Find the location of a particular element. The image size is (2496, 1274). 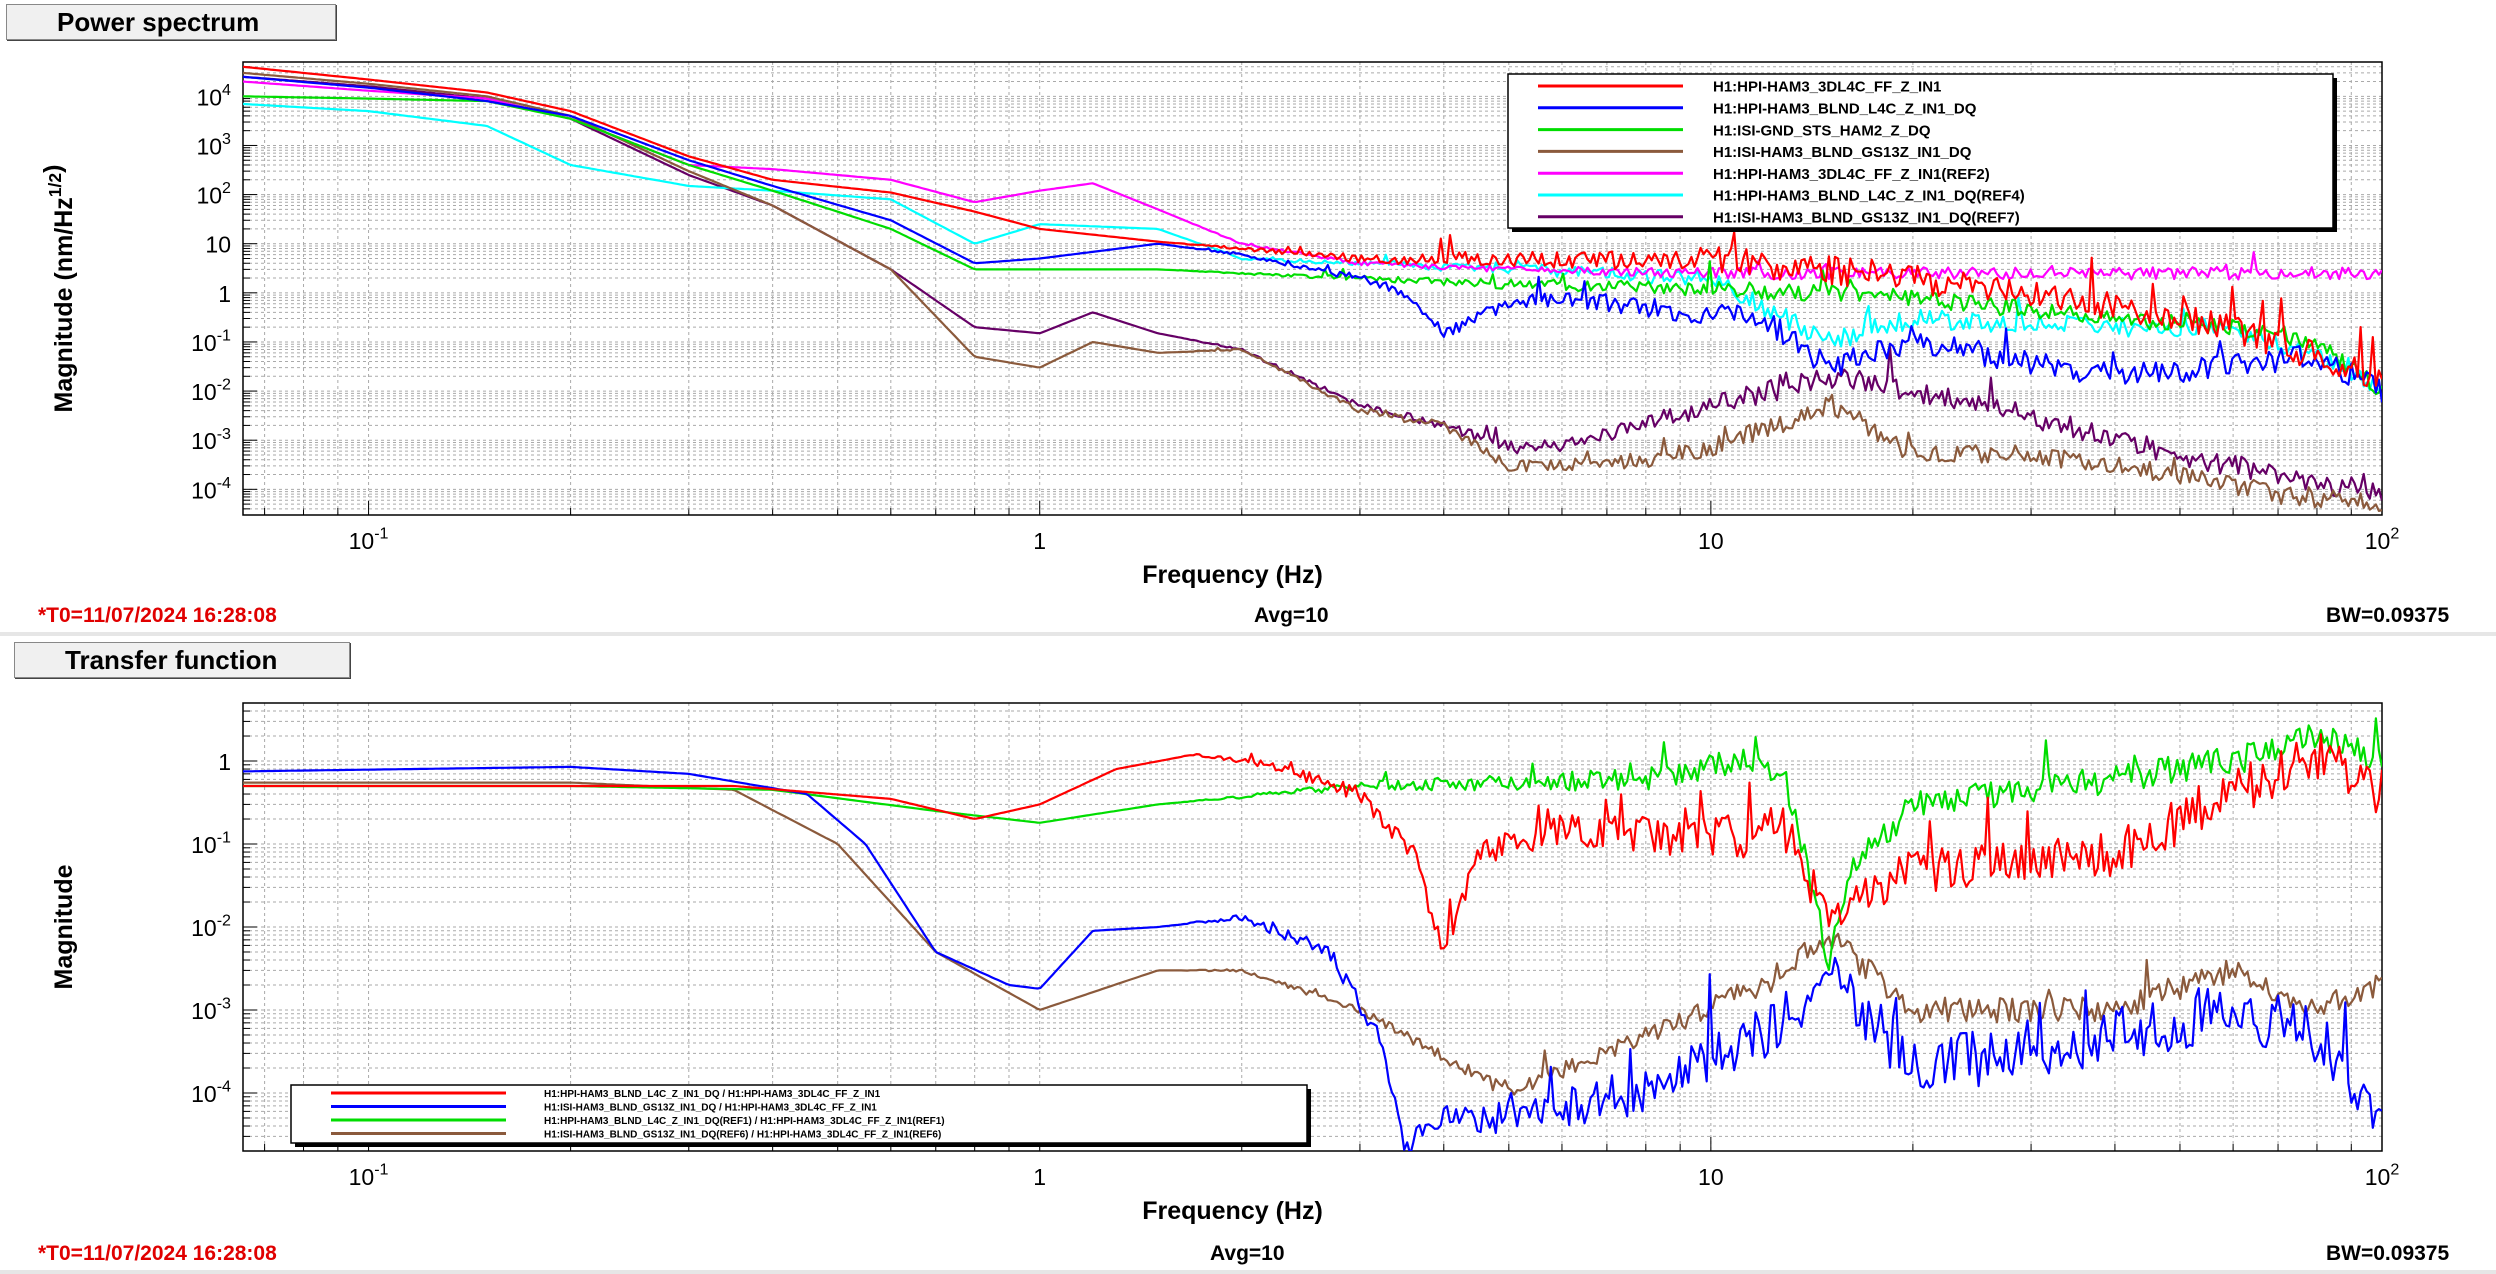

legend-entry: H1:HPI-HAM3_BLND_L4C_Z_IN1_DQ(REF4) is located at coordinates (1869, 196).